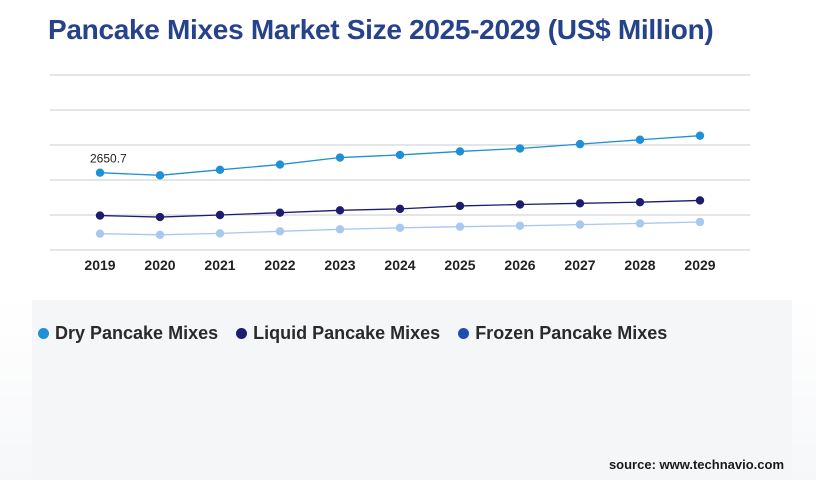  Describe the element at coordinates (639, 265) in the screenshot. I see `x-tick-label: 2028` at that location.